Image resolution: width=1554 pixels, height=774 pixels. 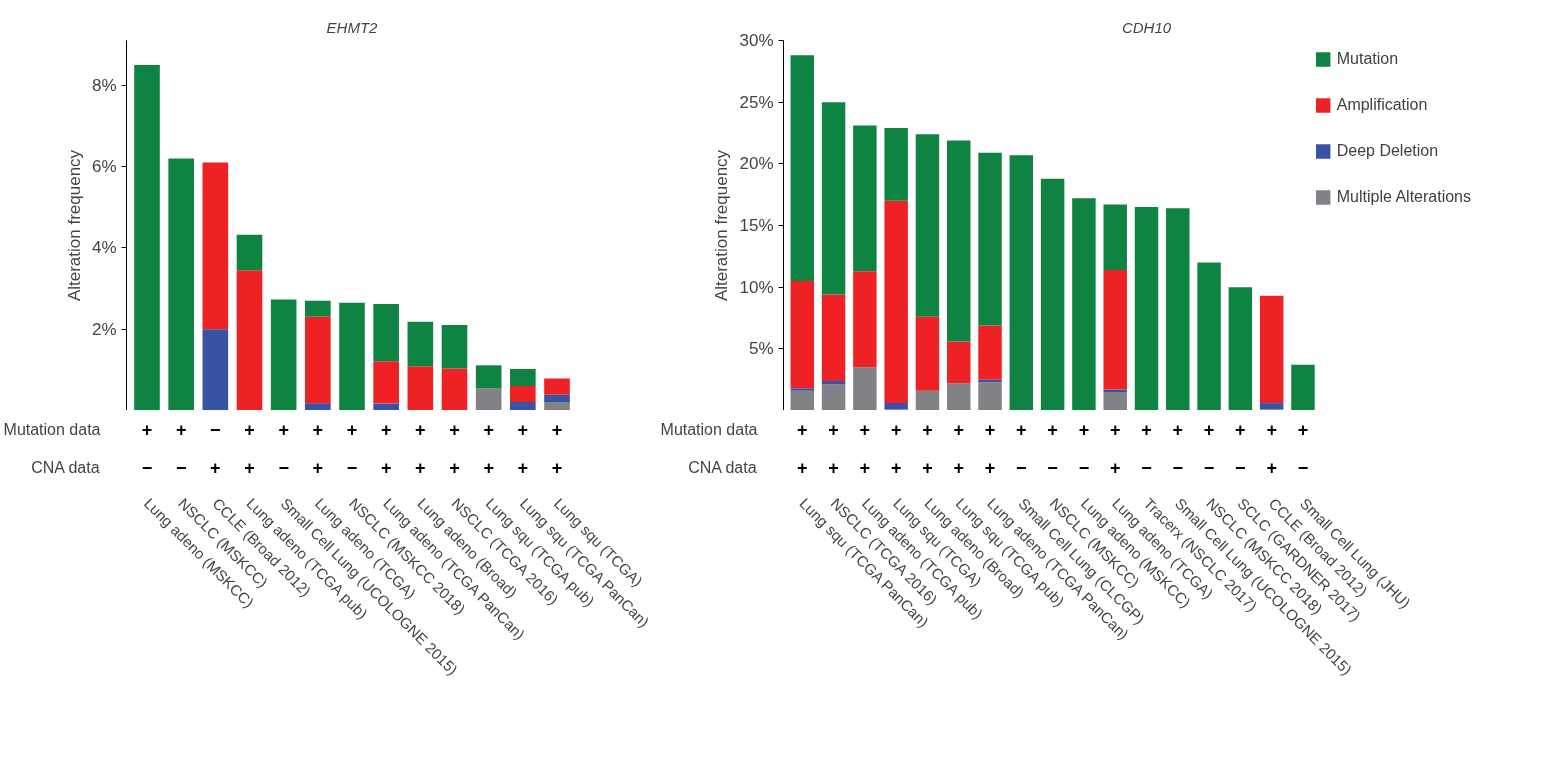 What do you see at coordinates (104, 248) in the screenshot?
I see `y-tick-label: 4%` at bounding box center [104, 248].